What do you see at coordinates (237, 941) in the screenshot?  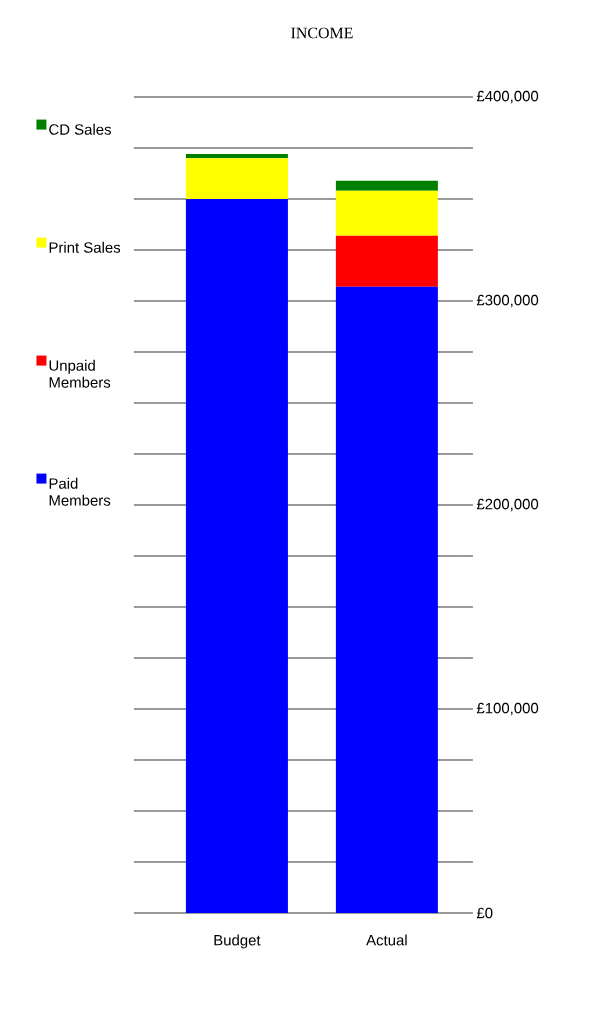 I see `x-tick-label: Budget` at bounding box center [237, 941].